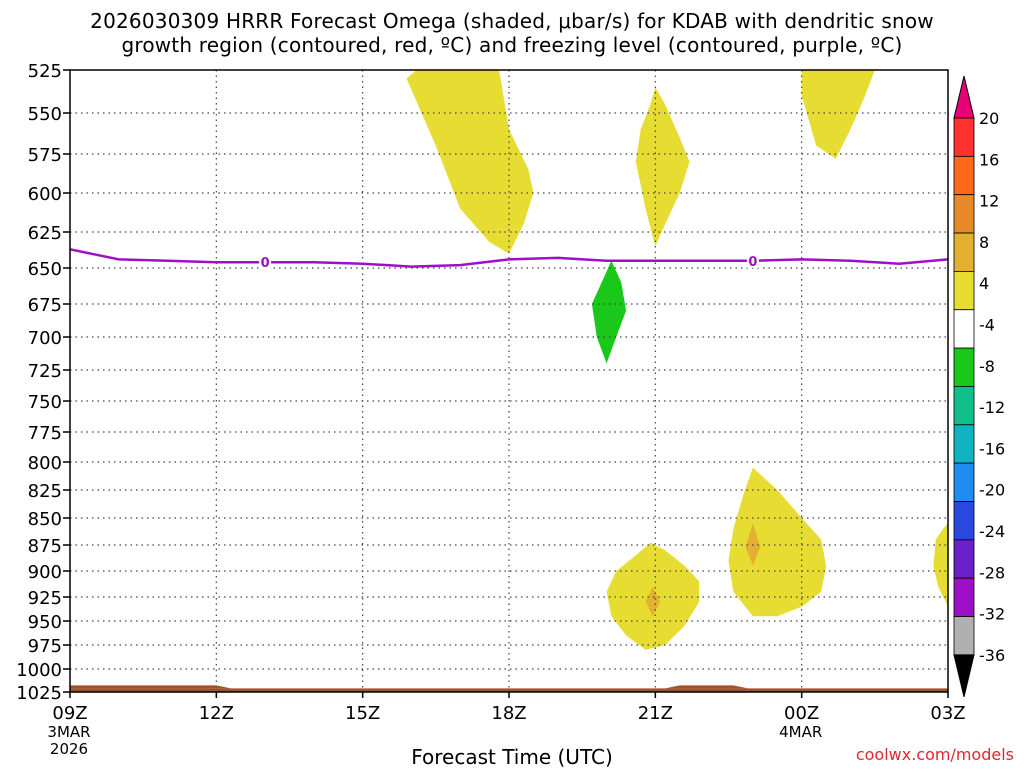  What do you see at coordinates (987, 366) in the screenshot?
I see `colorbar-label-6: -8` at bounding box center [987, 366].